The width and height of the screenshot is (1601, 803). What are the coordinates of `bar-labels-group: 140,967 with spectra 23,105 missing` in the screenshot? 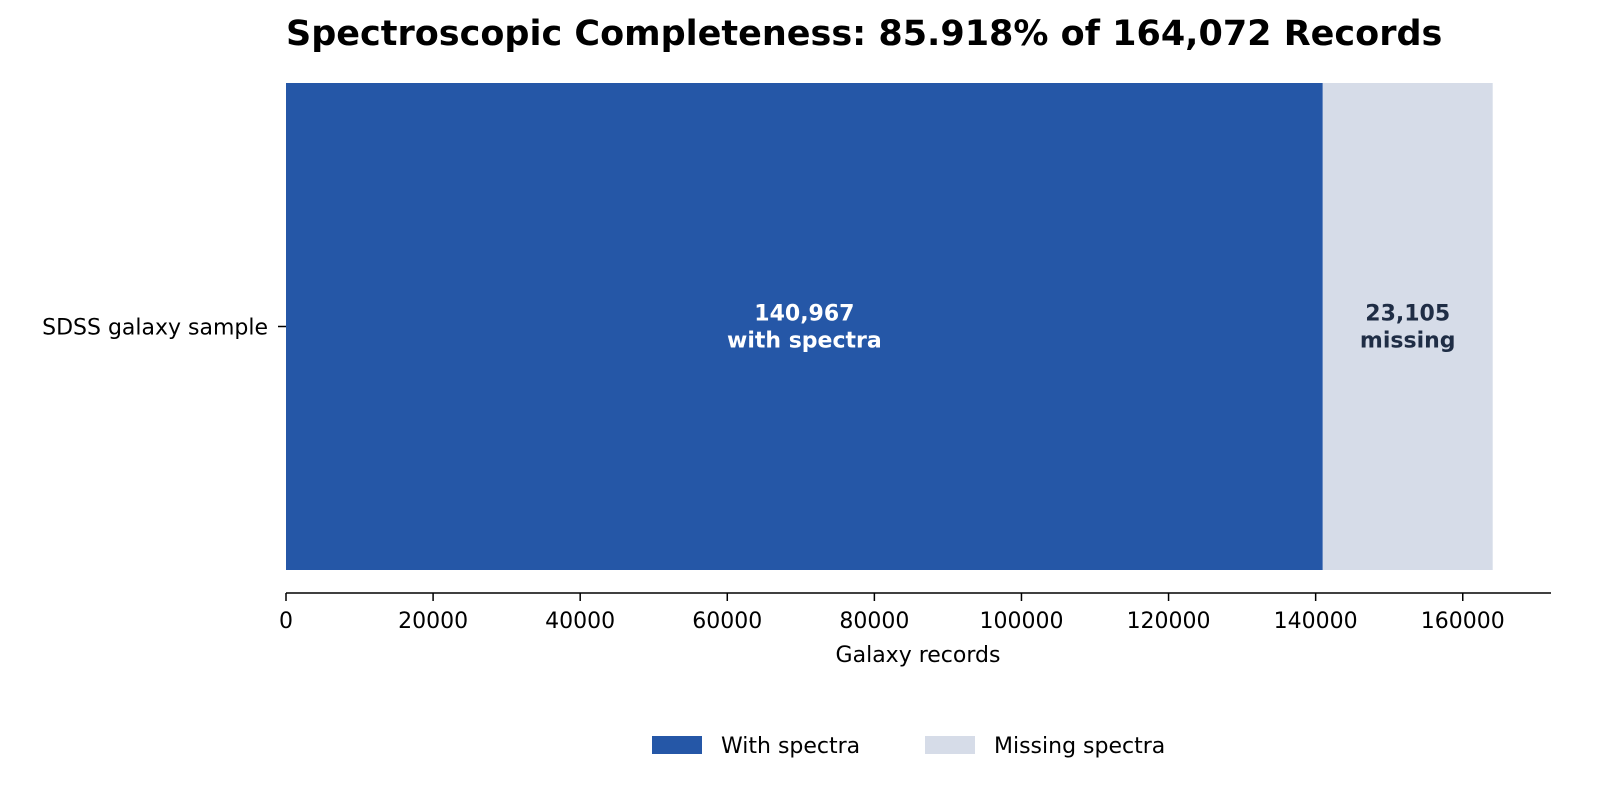 It's located at (1091, 328).